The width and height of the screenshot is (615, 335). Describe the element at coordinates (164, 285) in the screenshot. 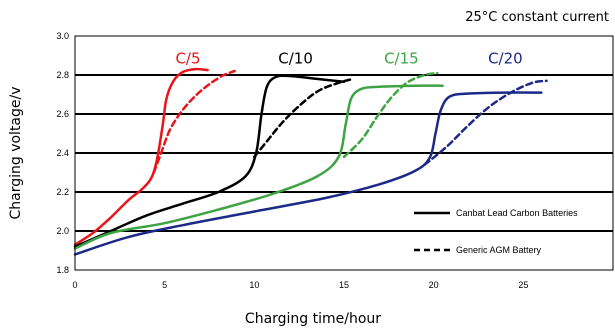

I see `x-tick-label: 5` at that location.